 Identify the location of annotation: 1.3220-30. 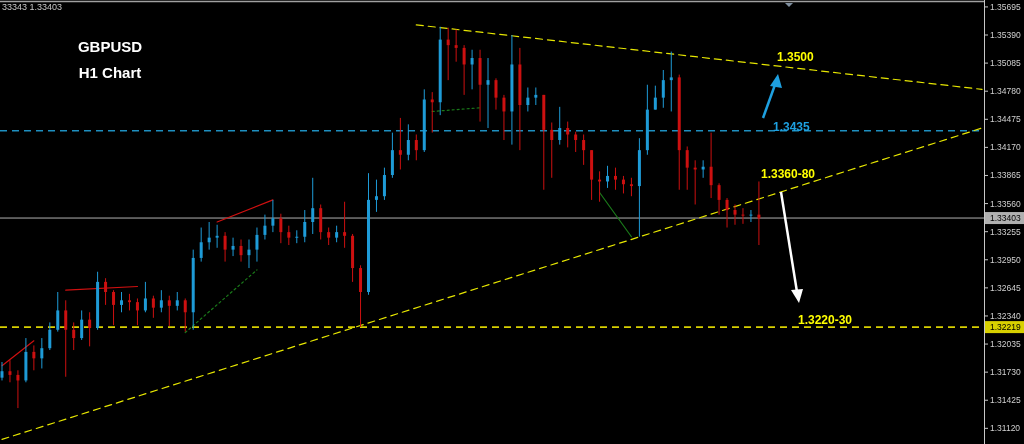
(825, 320).